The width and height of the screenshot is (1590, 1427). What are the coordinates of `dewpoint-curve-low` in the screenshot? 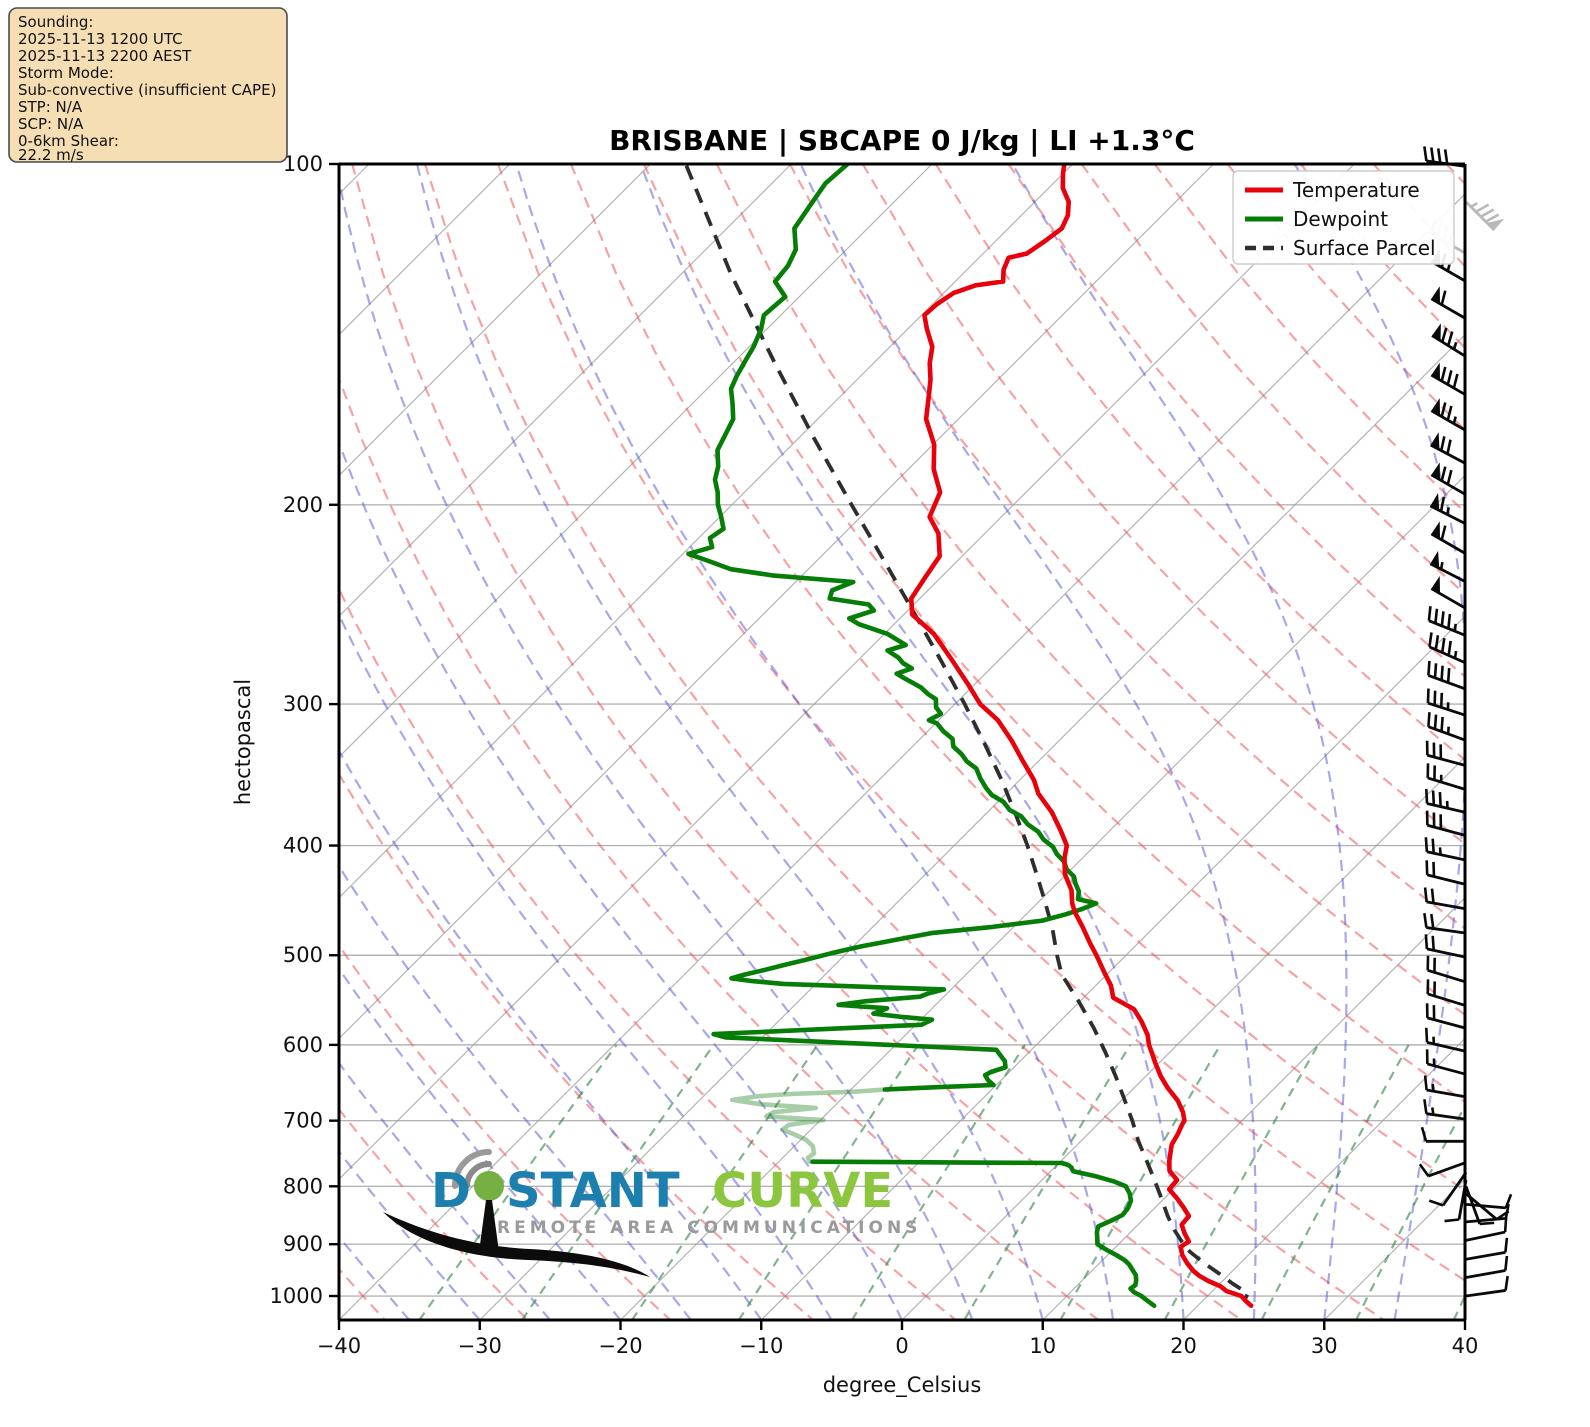 It's located at (983, 1233).